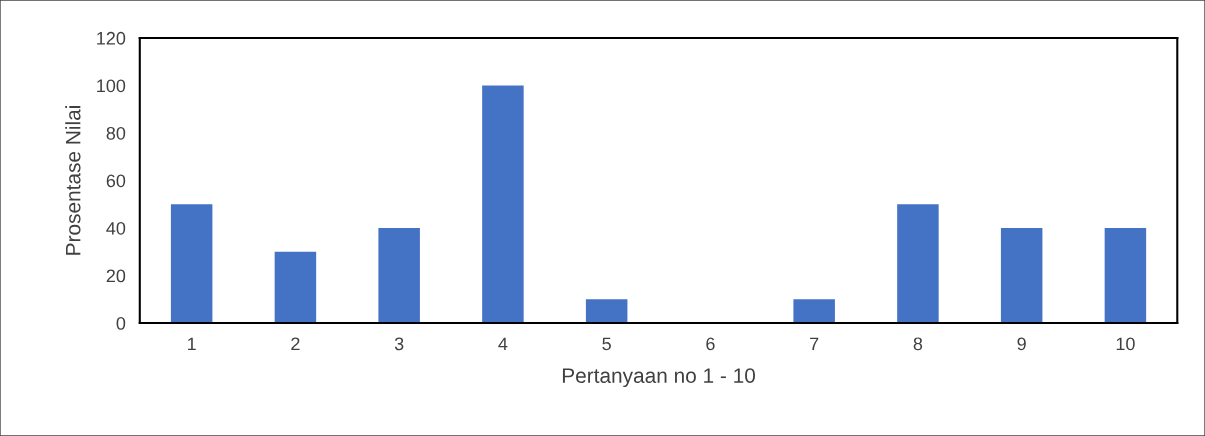 Image resolution: width=1205 pixels, height=436 pixels. What do you see at coordinates (1021, 344) in the screenshot?
I see `x-tick-label: 9` at bounding box center [1021, 344].